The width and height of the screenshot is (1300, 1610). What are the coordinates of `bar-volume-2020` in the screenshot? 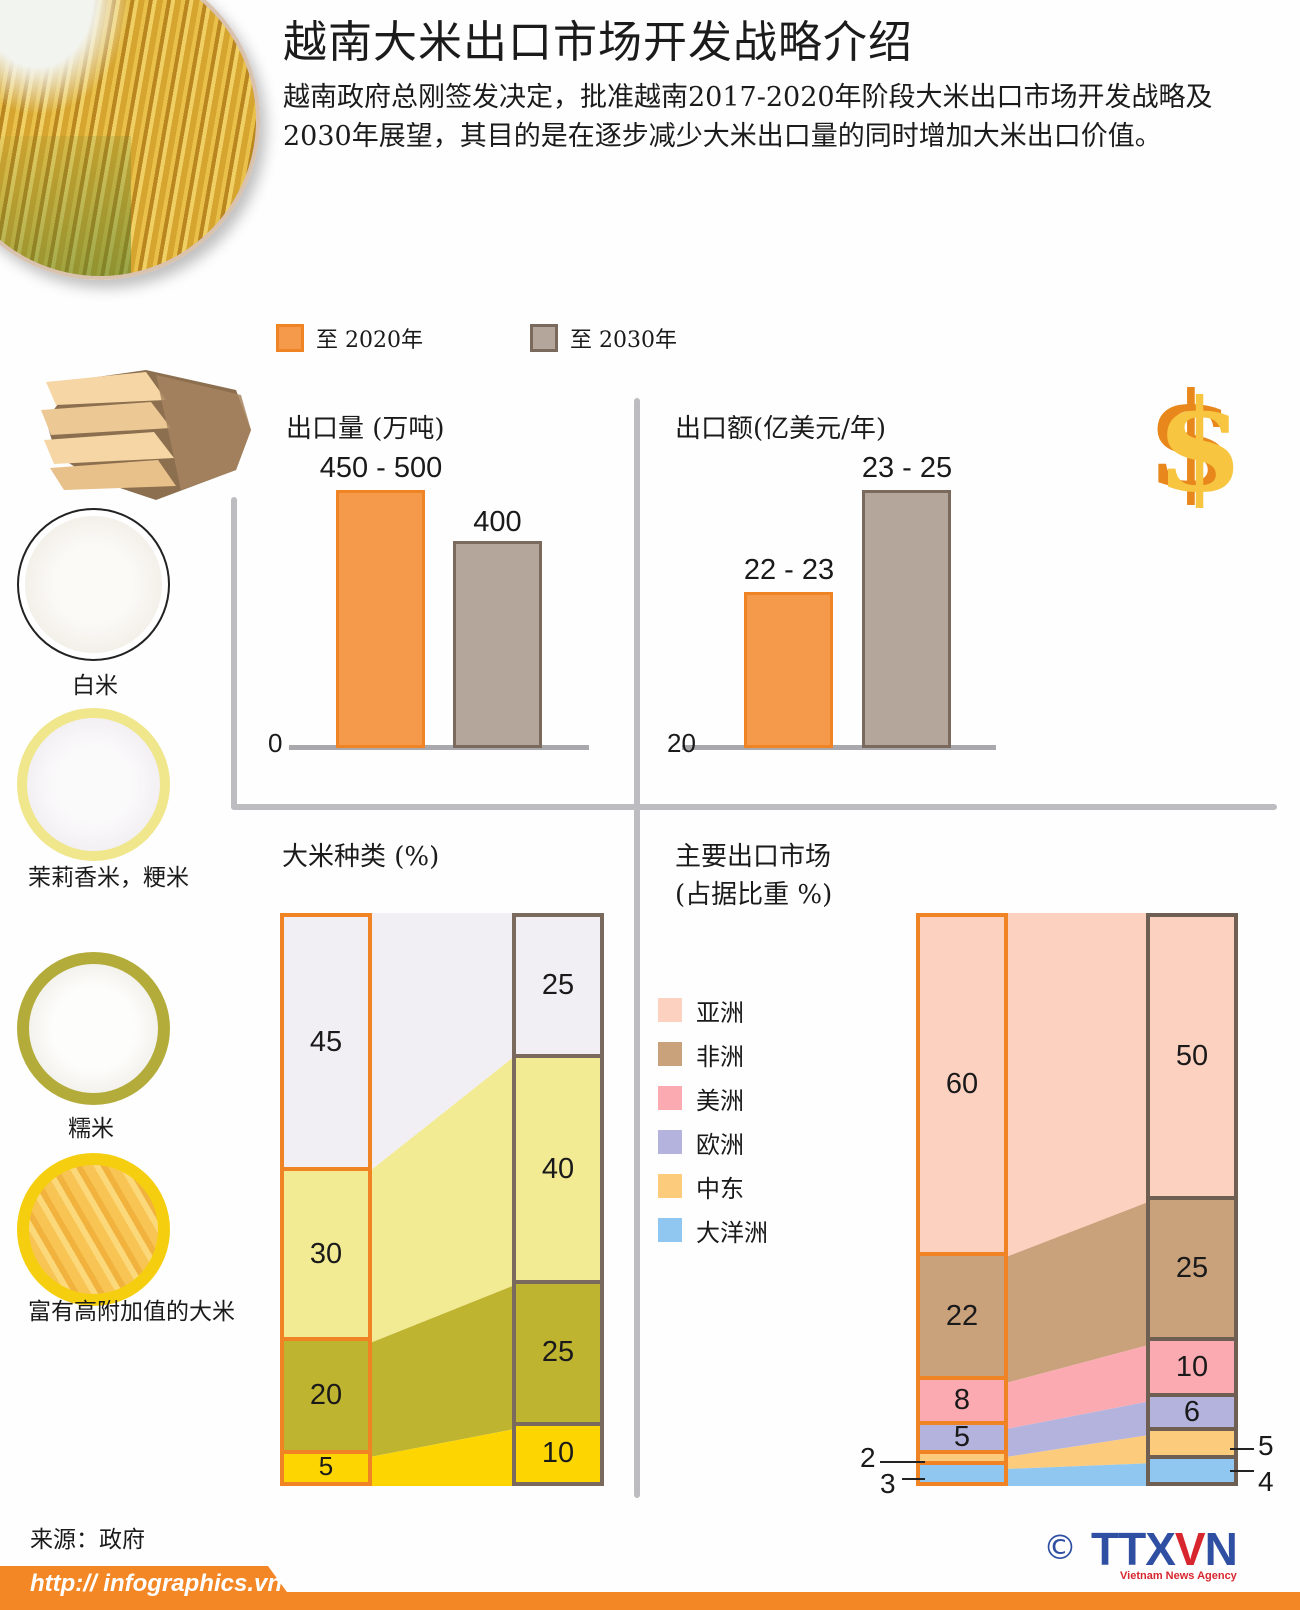 It's located at (380, 619).